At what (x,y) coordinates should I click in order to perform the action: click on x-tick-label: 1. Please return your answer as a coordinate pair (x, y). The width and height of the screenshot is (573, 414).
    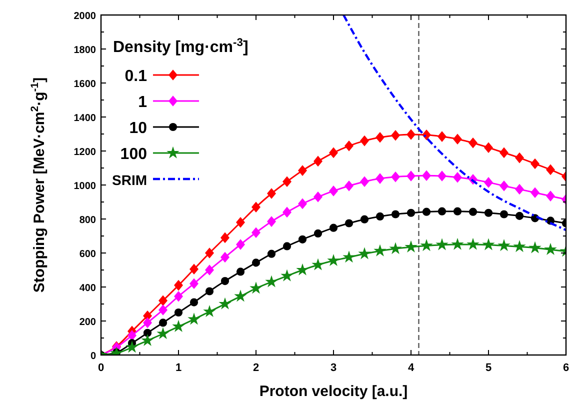
    Looking at the image, I should click on (178, 368).